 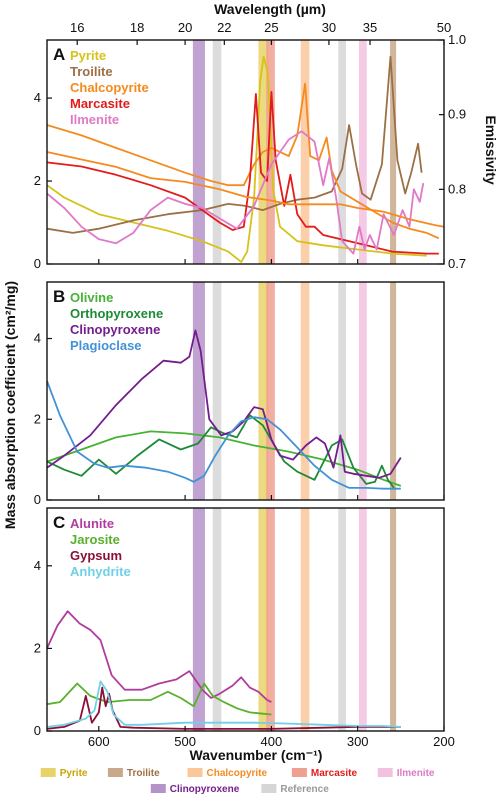 I want to click on legend-jarosite: Jarosite, so click(x=95, y=539).